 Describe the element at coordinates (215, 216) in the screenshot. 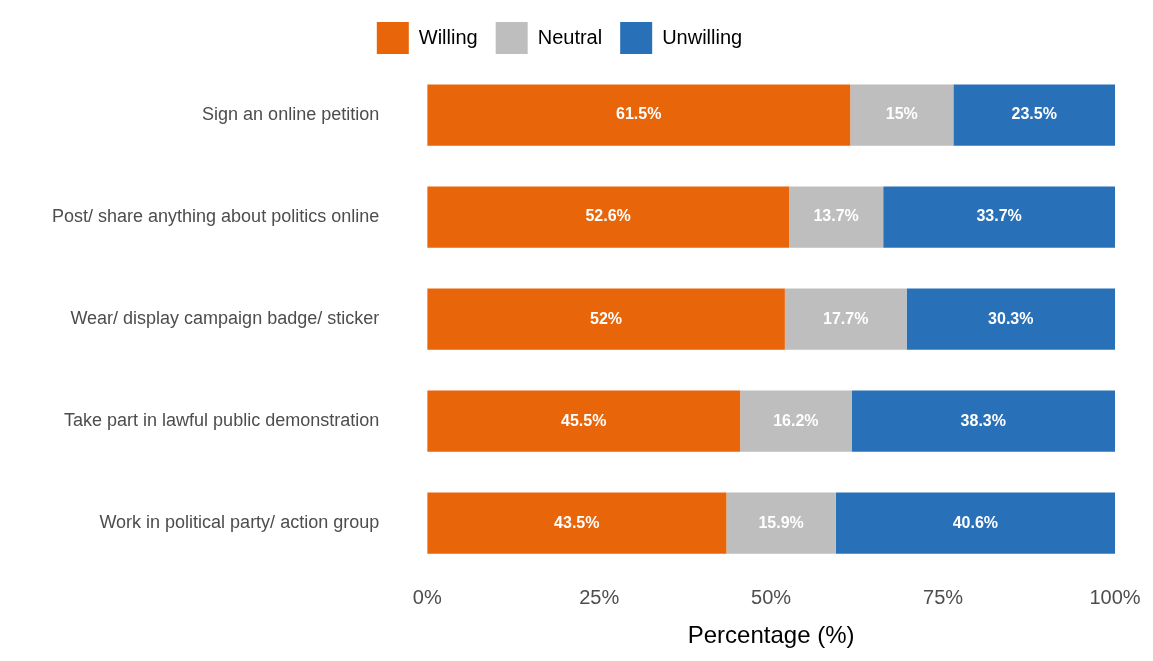

I see `y-tick-label: Post/ share anything about politics online` at that location.